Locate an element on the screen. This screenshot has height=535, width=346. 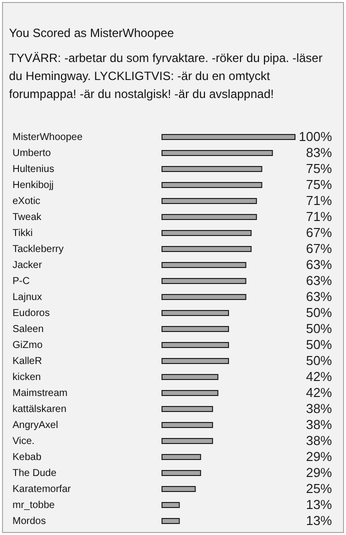
y-tick-label: MisterWhoopee is located at coordinates (47, 137).